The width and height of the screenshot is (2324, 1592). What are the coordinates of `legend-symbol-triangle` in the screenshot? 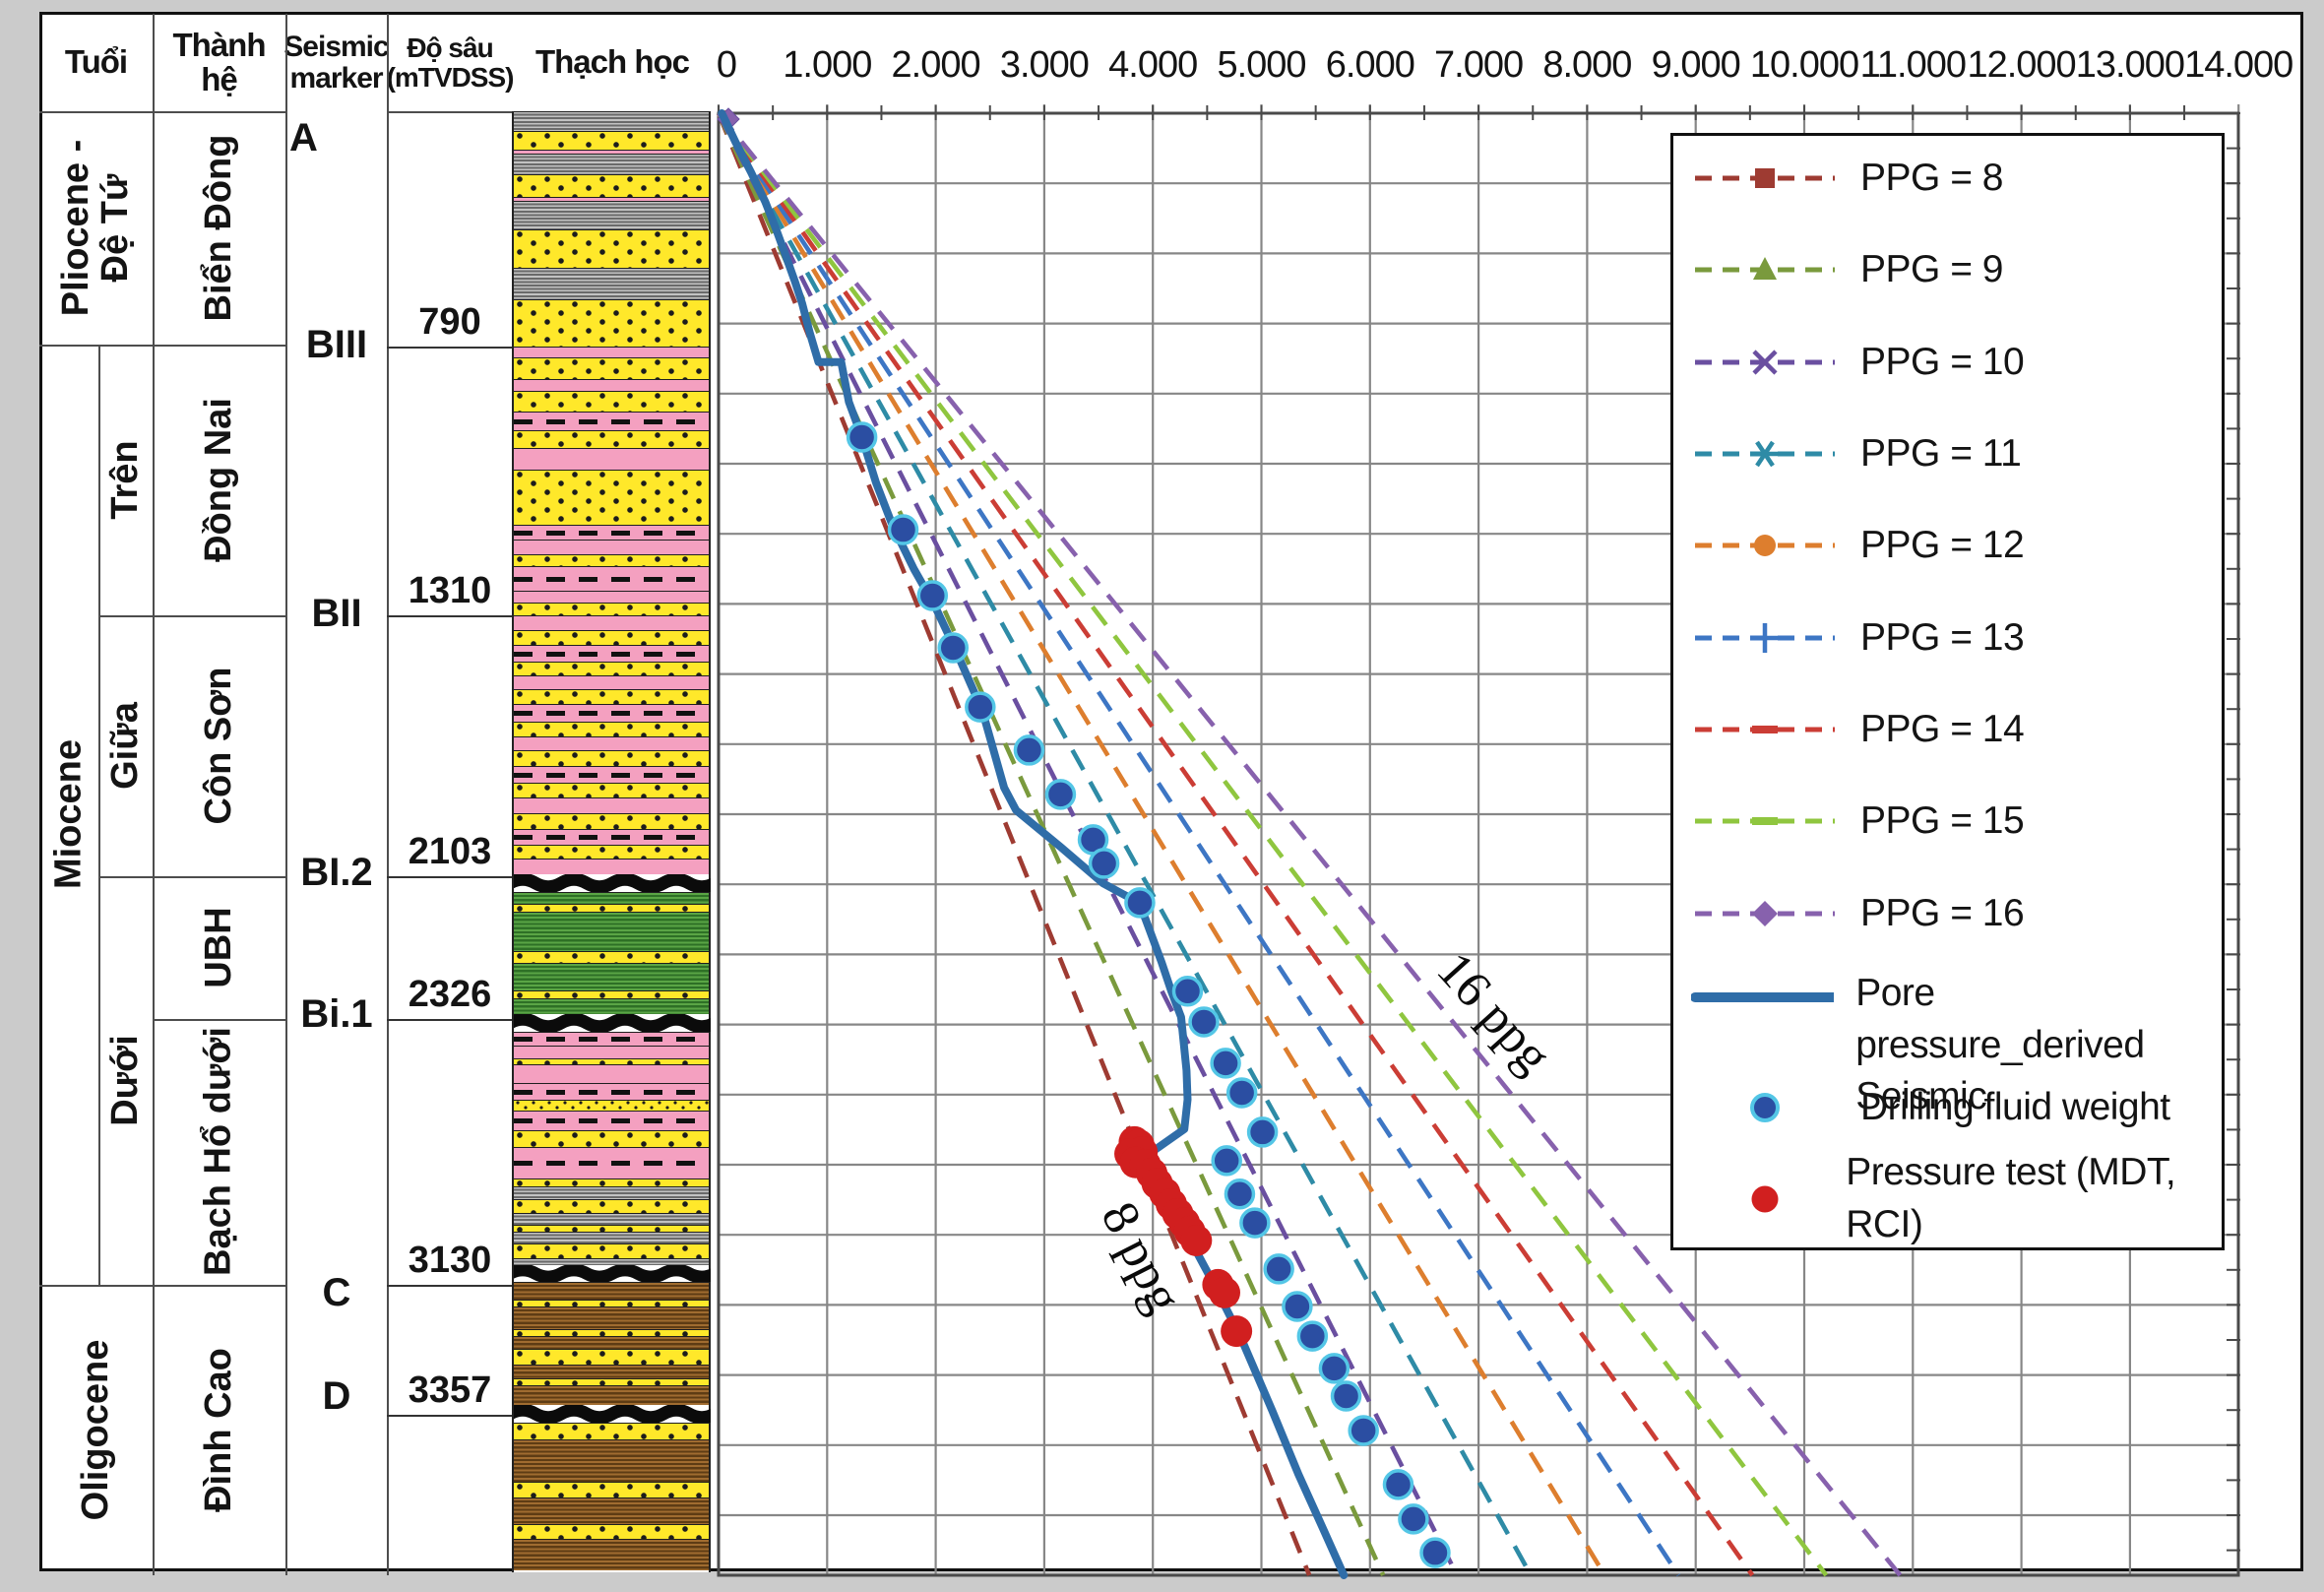 It's located at (1765, 268).